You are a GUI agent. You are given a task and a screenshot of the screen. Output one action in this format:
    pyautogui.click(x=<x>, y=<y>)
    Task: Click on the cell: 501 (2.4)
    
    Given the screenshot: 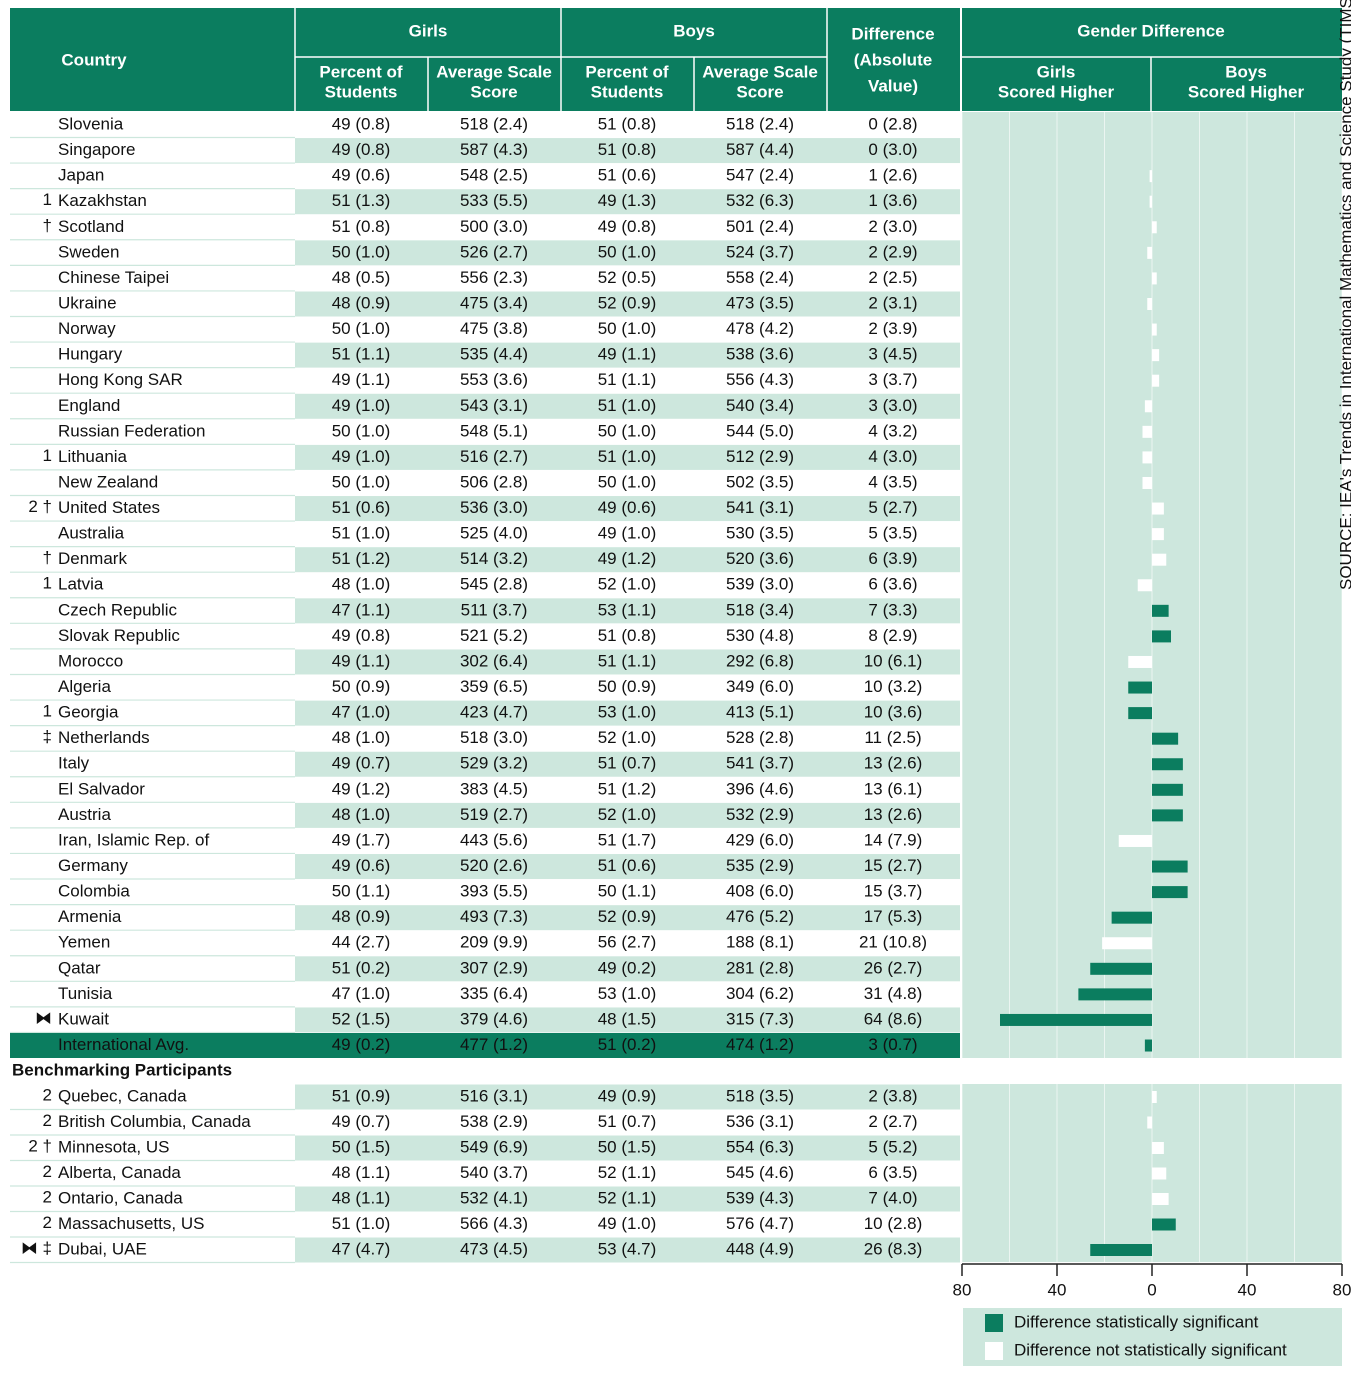 What is the action you would take?
    pyautogui.click(x=760, y=226)
    